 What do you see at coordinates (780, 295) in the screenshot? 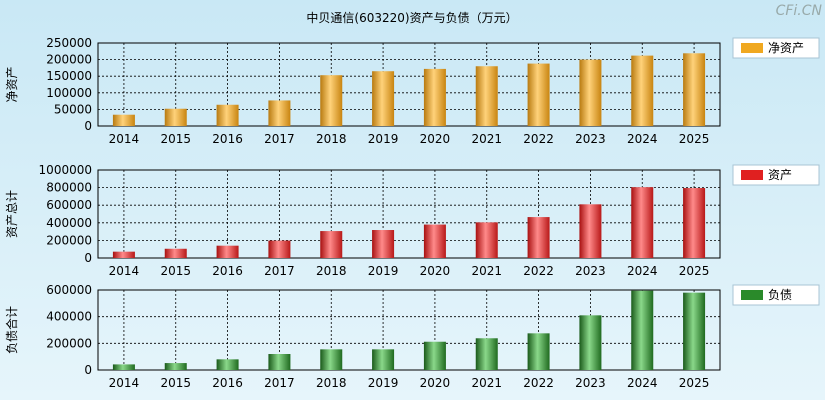
I see `legend-label-liab: 负债` at bounding box center [780, 295].